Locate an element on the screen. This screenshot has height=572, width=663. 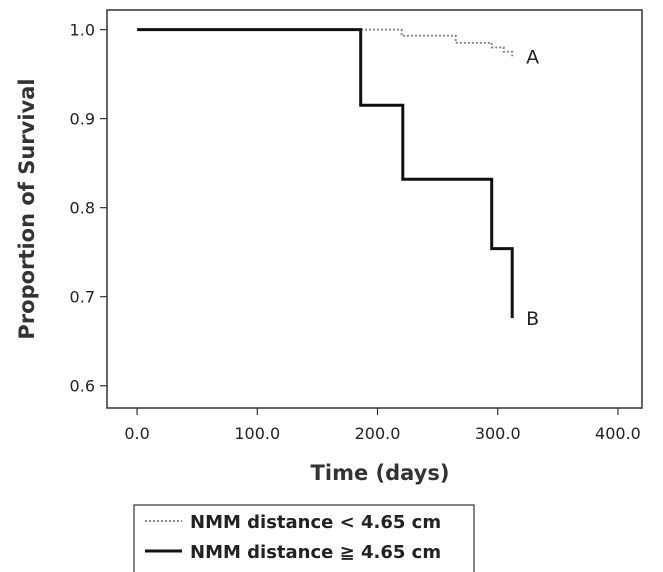
series-line-a is located at coordinates (325, 42).